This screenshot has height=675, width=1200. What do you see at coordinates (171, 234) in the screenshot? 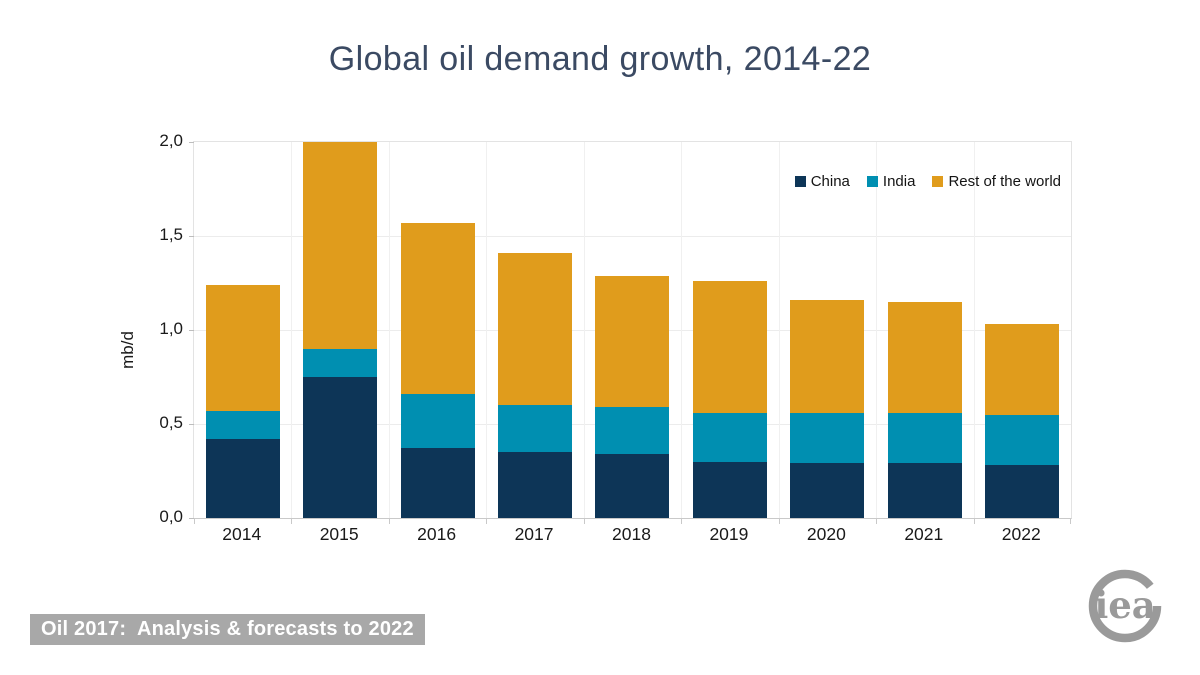
I see `y-tick-label: 1,5` at bounding box center [171, 234].